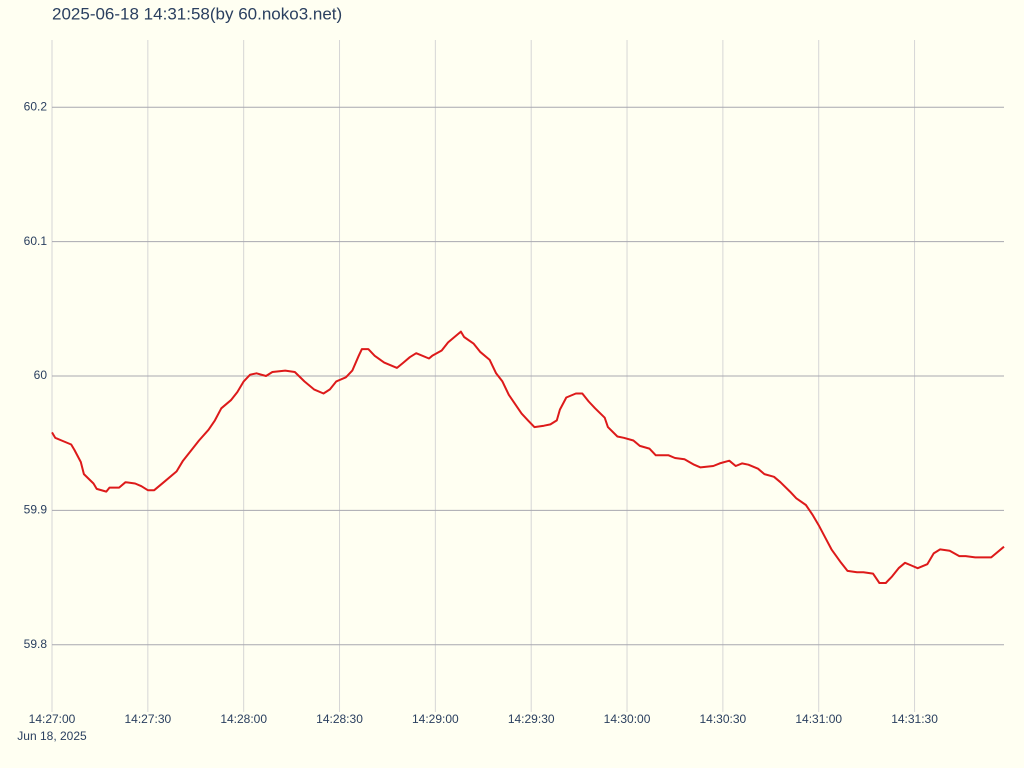 This screenshot has width=1024, height=768. Describe the element at coordinates (531, 719) in the screenshot. I see `x-tick-label: 14:29:30` at that location.